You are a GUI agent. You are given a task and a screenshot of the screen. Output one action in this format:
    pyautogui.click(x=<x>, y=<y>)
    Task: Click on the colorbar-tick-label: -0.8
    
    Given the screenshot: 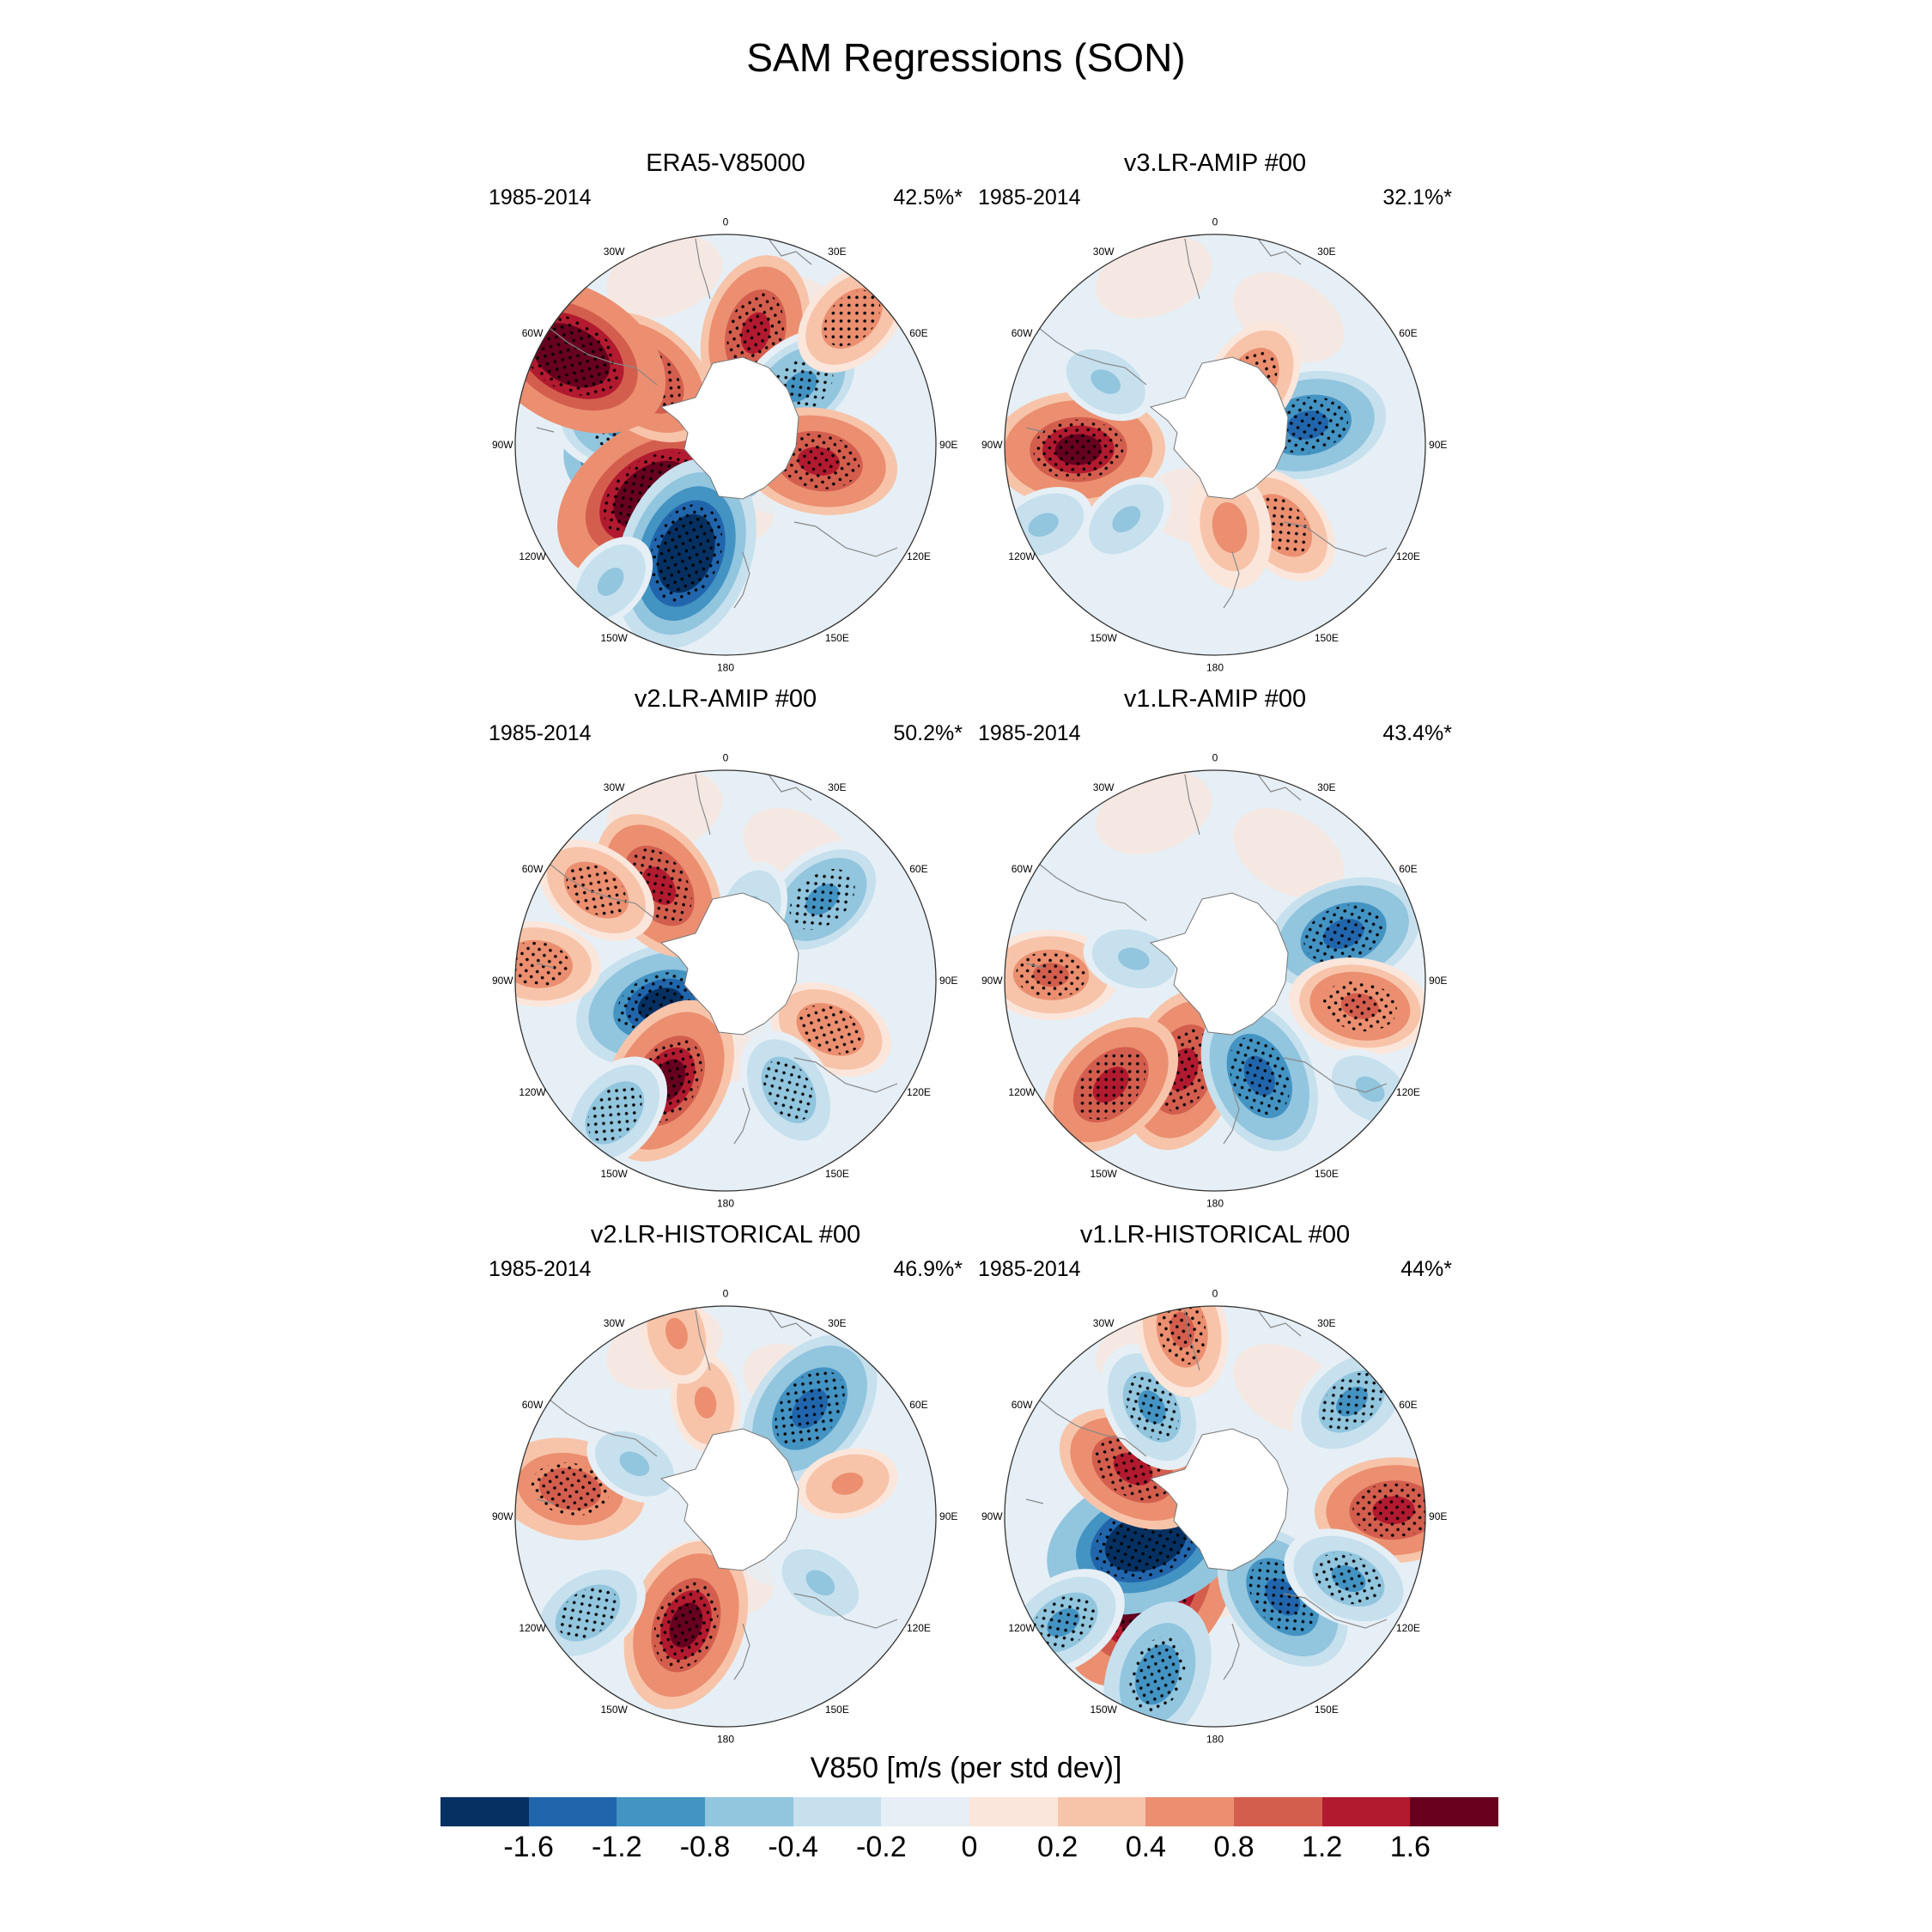 What is the action you would take?
    pyautogui.click(x=705, y=1847)
    